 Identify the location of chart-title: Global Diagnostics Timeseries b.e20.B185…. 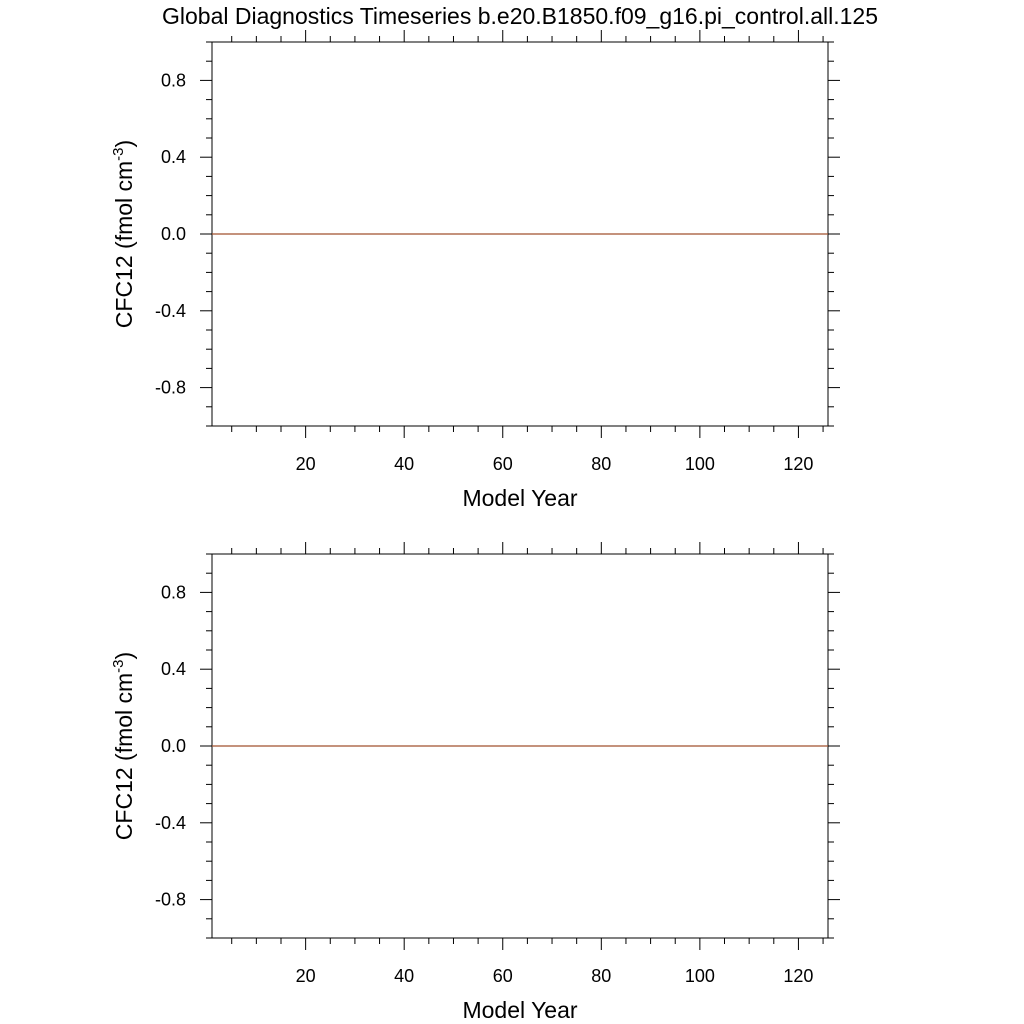
(520, 16).